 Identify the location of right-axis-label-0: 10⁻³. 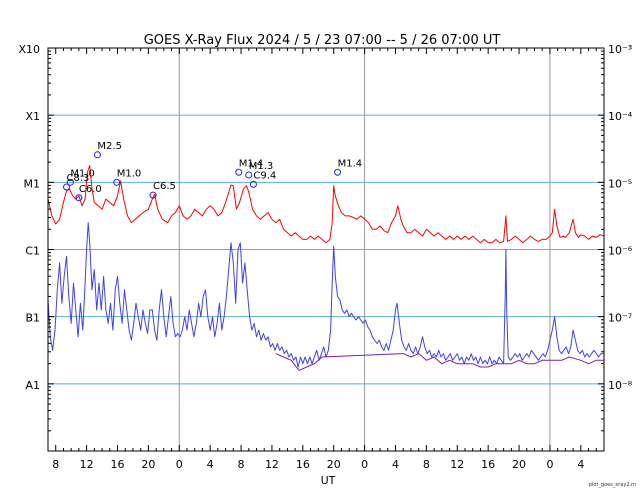
(620, 49).